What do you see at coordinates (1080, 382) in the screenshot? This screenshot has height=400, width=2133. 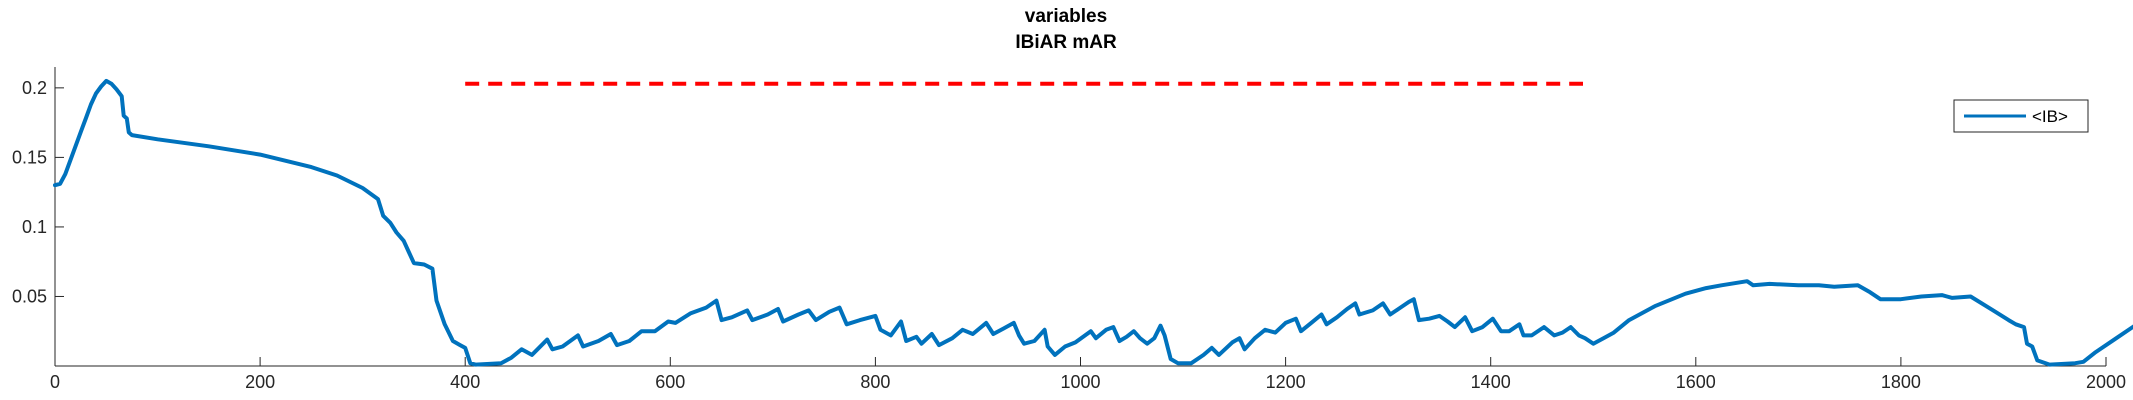 I see `x-tick-label: 1000` at bounding box center [1080, 382].